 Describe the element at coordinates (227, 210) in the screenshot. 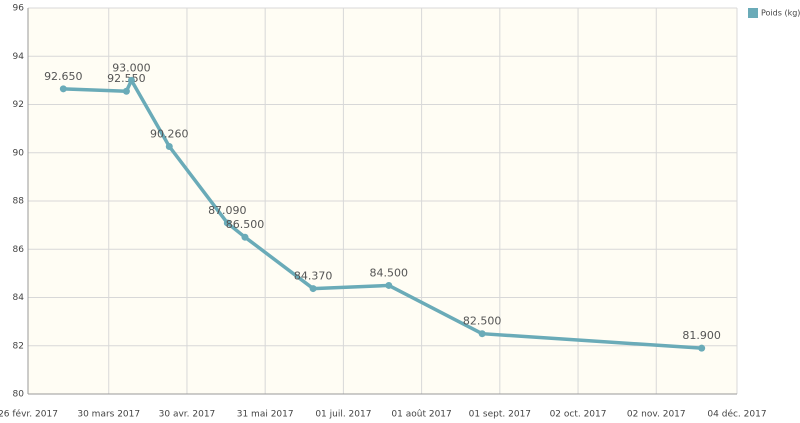

I see `data-label: 87.090` at that location.